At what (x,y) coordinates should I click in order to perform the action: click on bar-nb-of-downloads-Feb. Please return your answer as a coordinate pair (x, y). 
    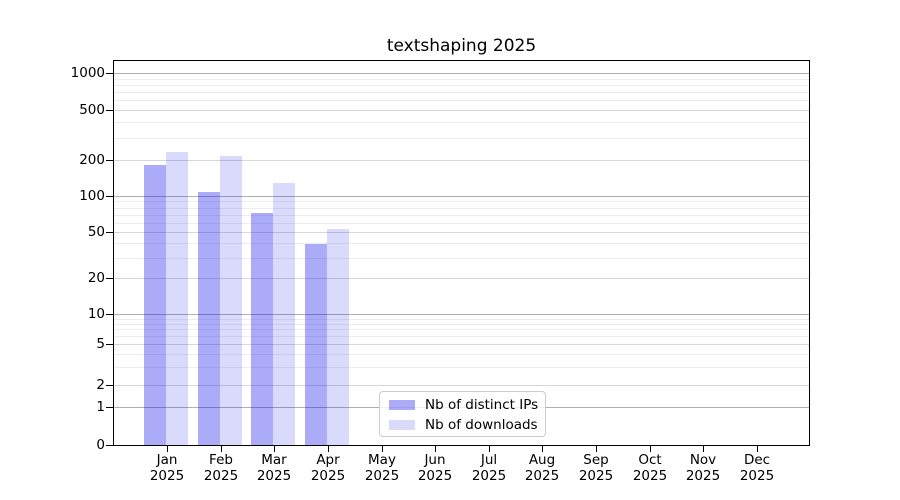
    Looking at the image, I should click on (231, 300).